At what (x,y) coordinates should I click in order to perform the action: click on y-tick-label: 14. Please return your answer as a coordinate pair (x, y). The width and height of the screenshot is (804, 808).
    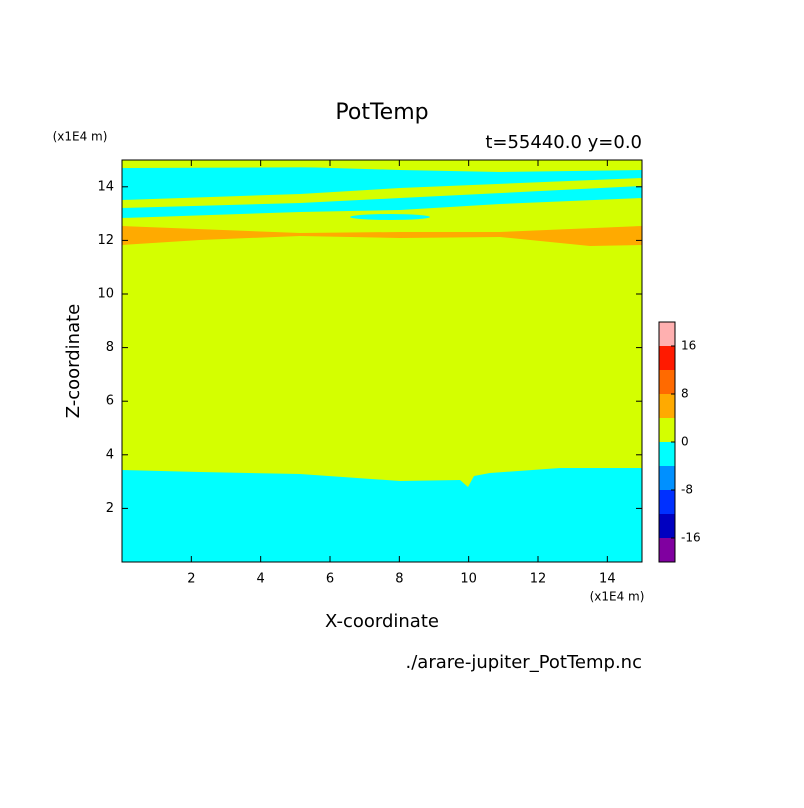
    Looking at the image, I should click on (105, 186).